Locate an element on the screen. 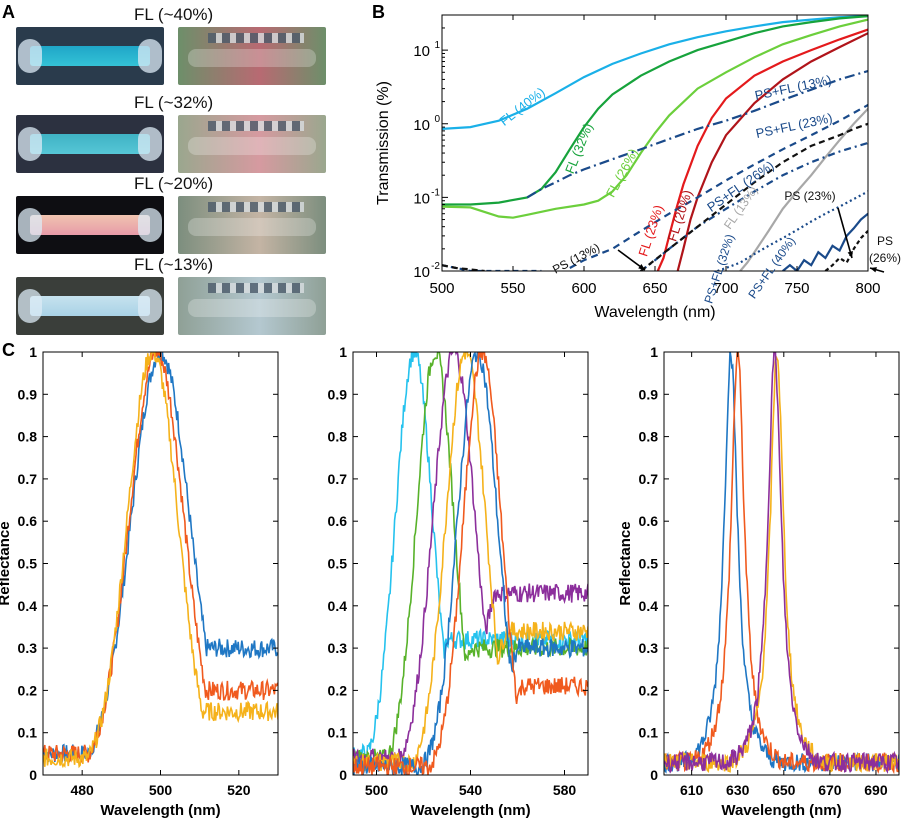 The height and width of the screenshot is (819, 913). y-tick-exponent: 0 is located at coordinates (437, 119).